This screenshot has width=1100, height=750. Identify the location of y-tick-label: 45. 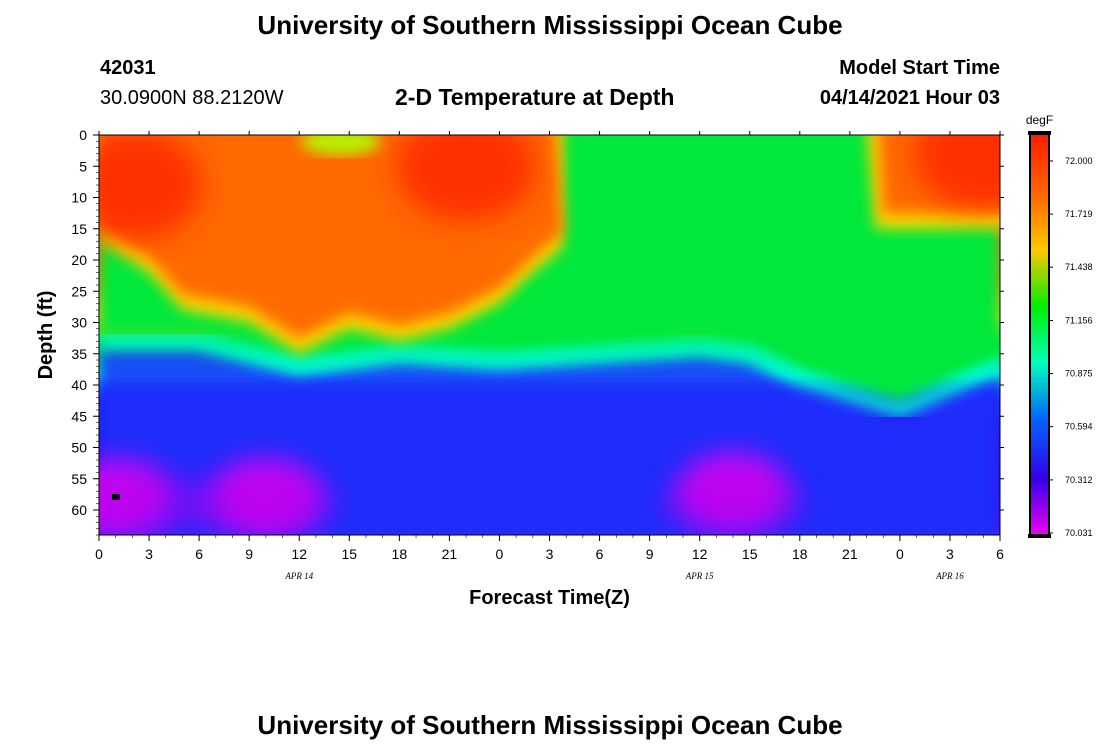
(79, 416).